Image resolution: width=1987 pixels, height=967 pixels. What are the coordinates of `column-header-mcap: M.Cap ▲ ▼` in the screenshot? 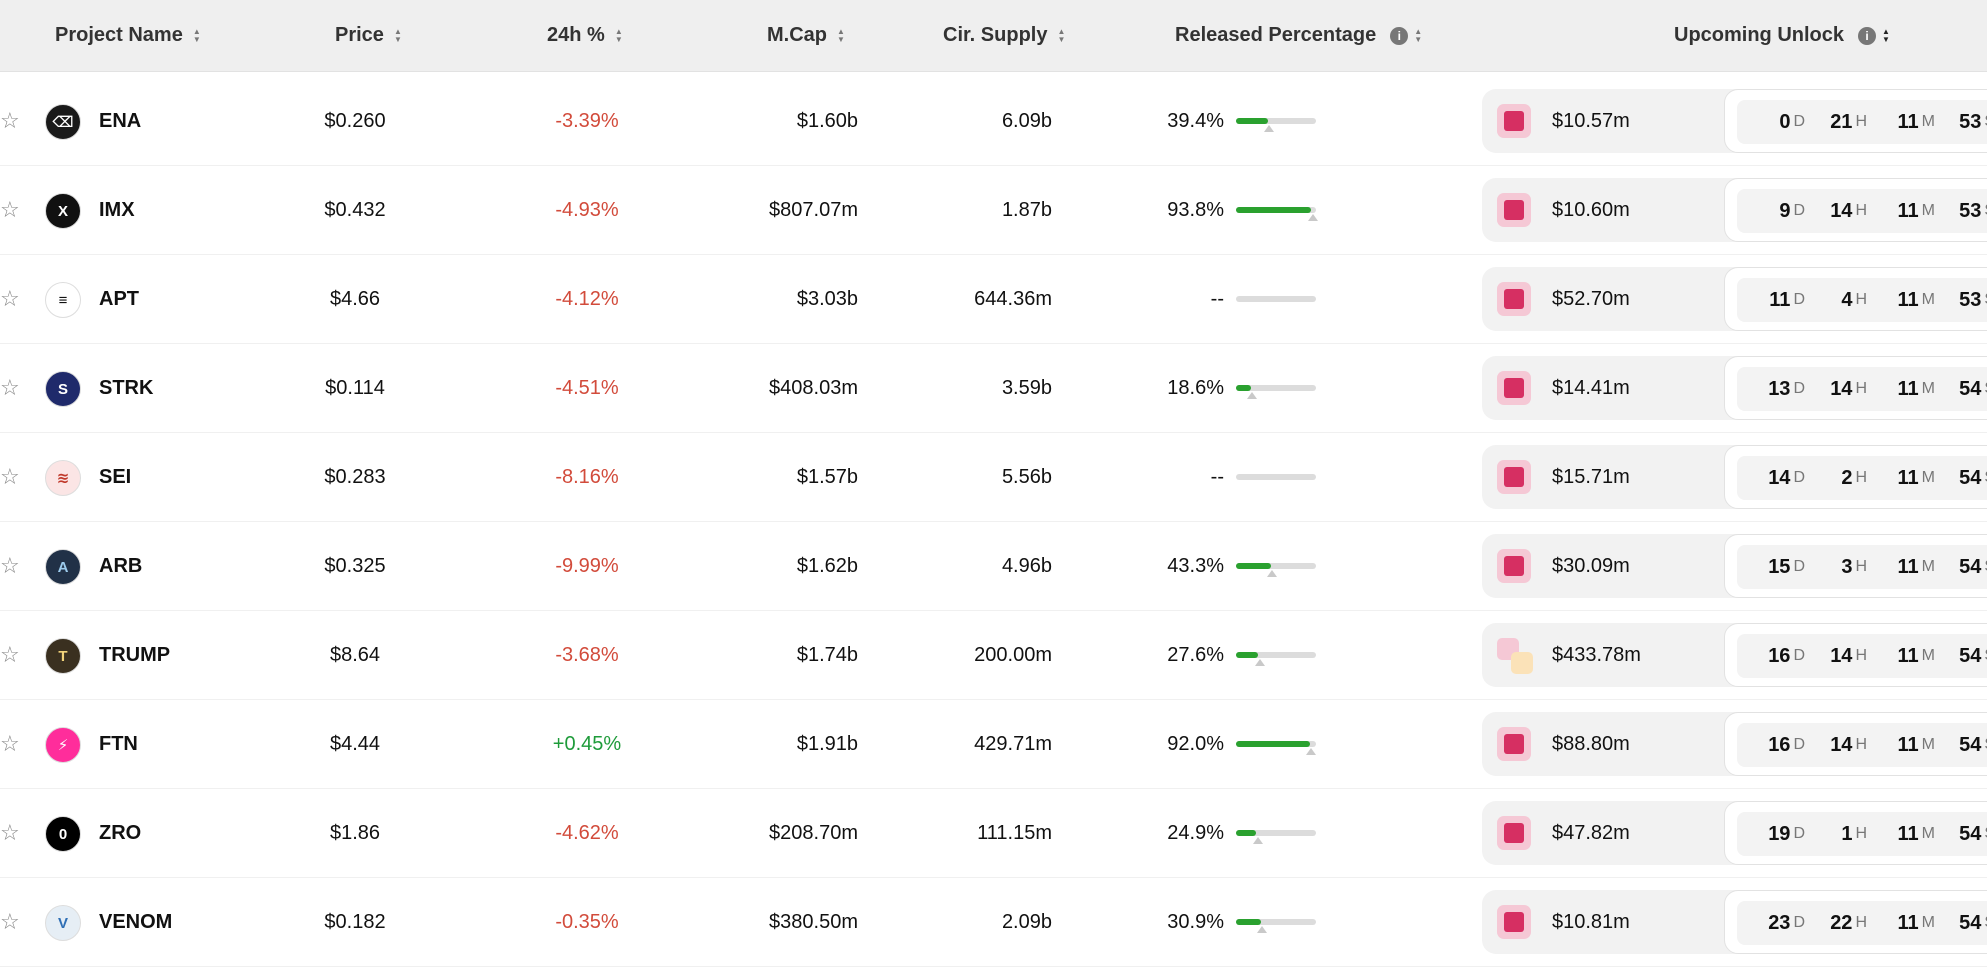 It's located at (806, 35).